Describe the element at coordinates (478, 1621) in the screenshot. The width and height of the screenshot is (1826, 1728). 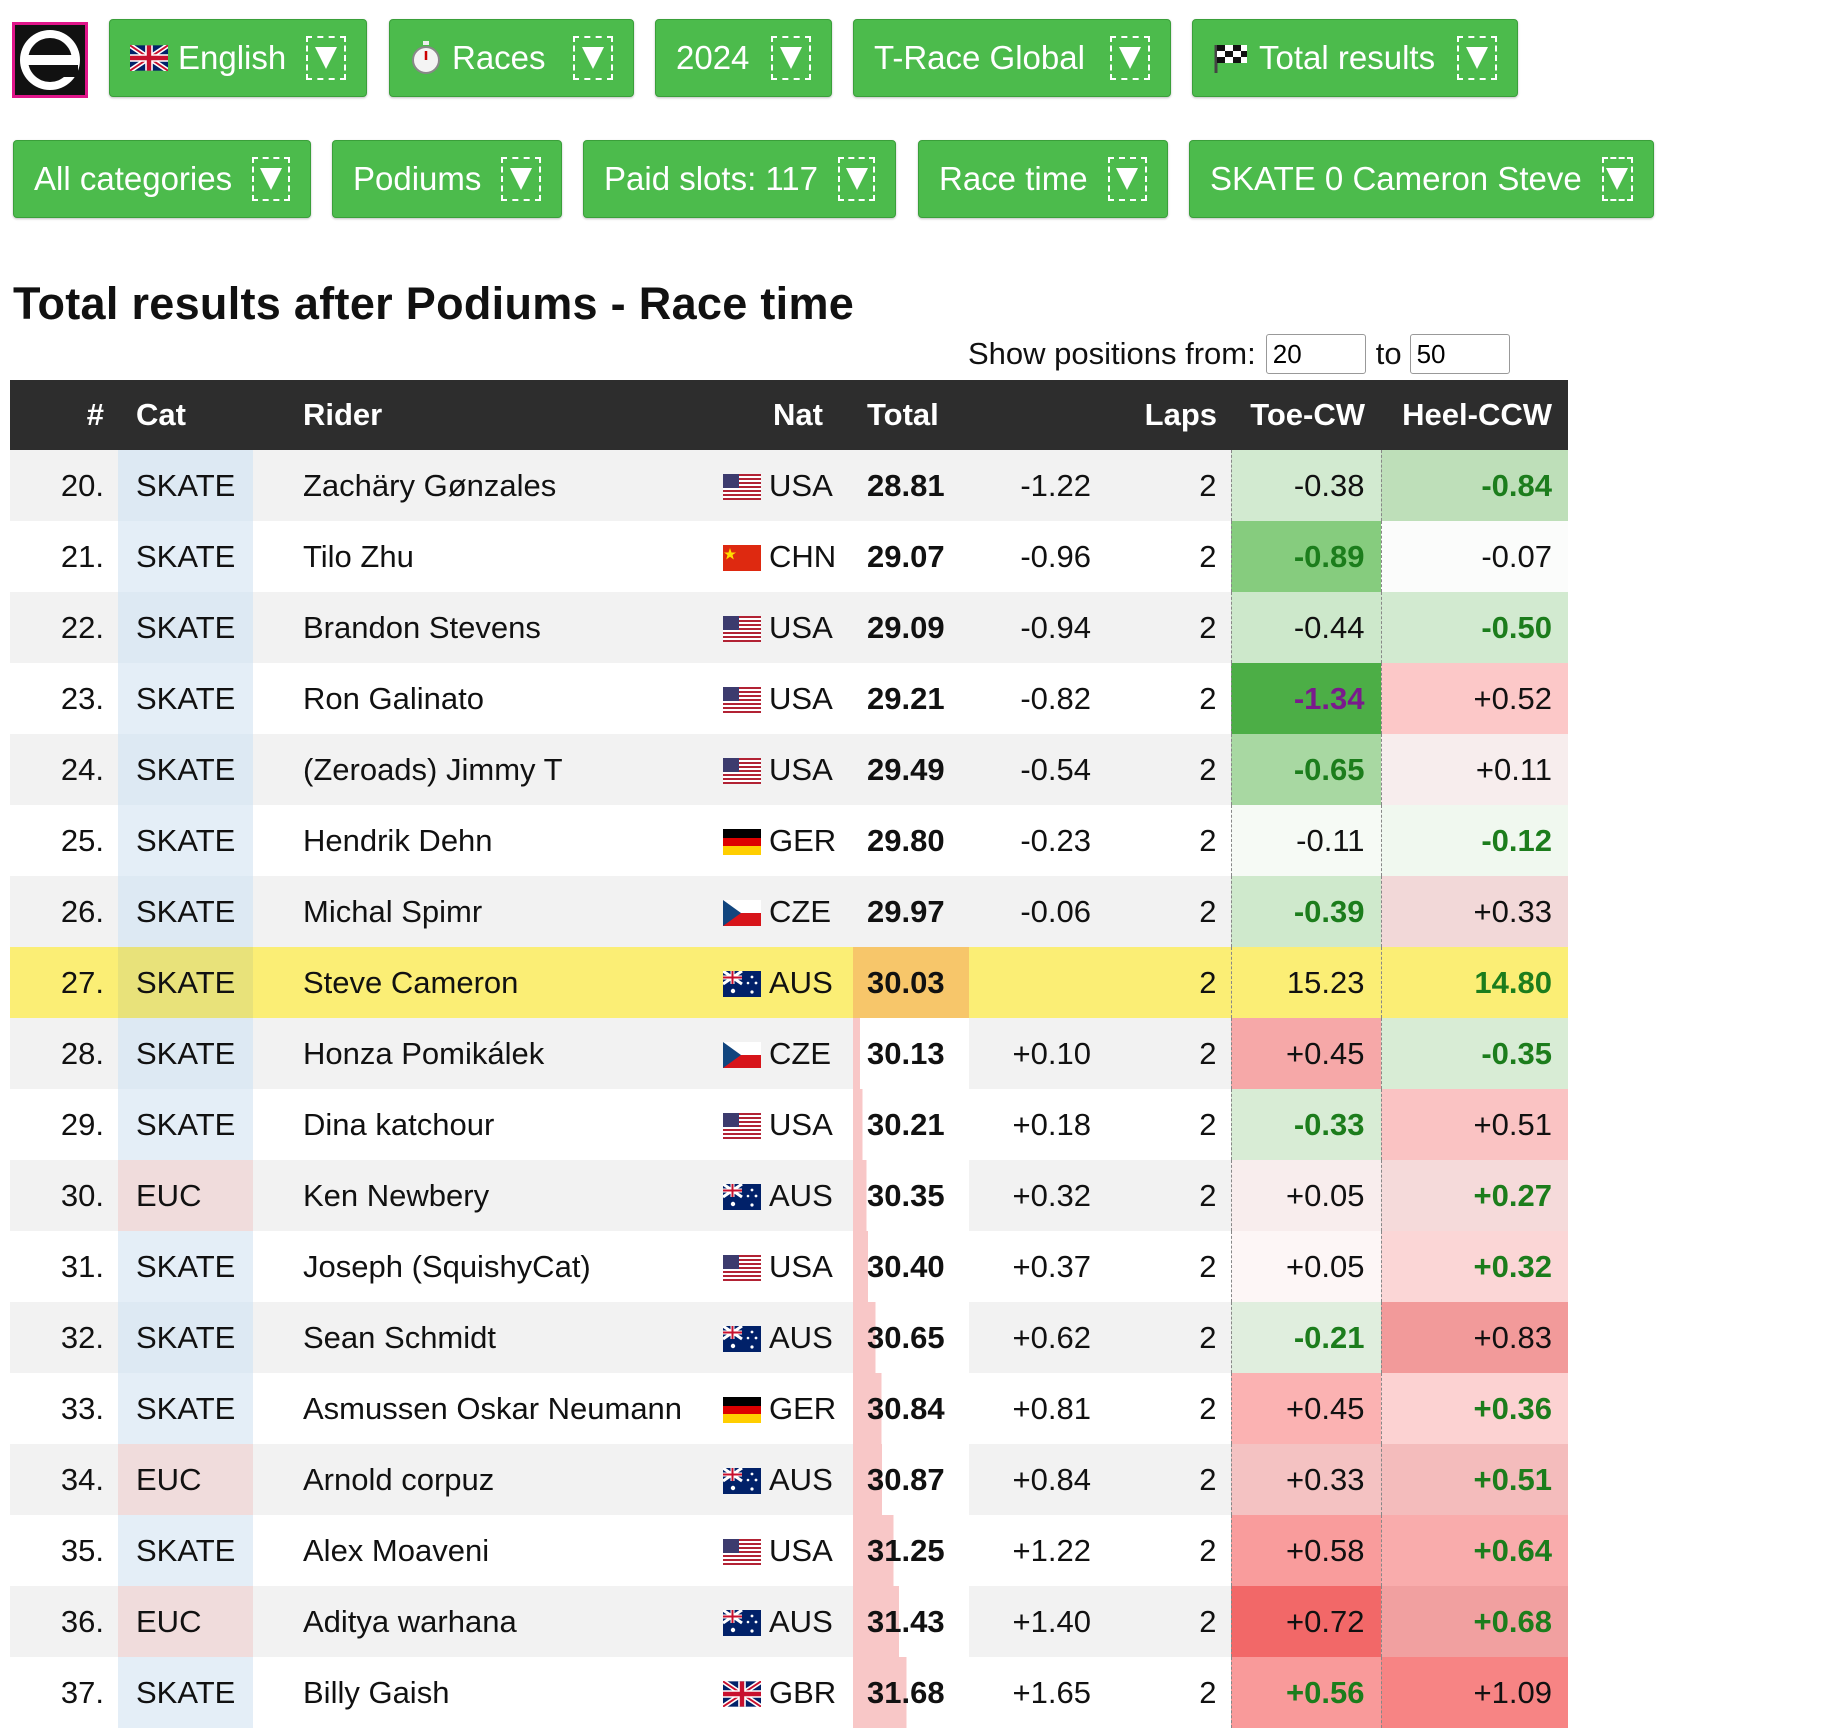
I see `rider-name: Aditya warhana` at that location.